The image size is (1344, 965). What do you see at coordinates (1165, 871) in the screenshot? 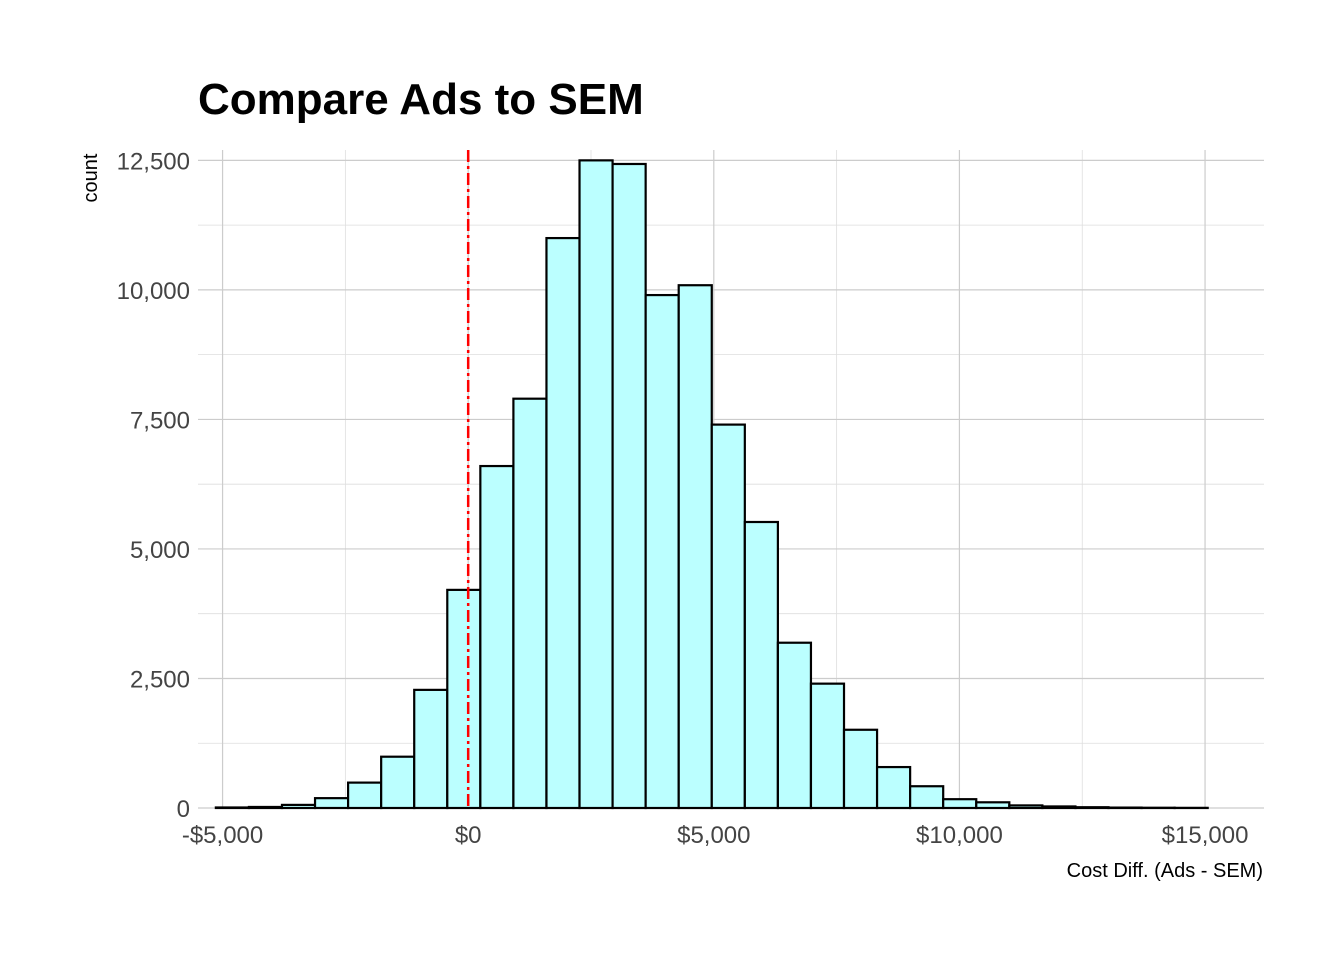
I see `x-axis-label: Cost Diff. (Ads - SEM)` at bounding box center [1165, 871].